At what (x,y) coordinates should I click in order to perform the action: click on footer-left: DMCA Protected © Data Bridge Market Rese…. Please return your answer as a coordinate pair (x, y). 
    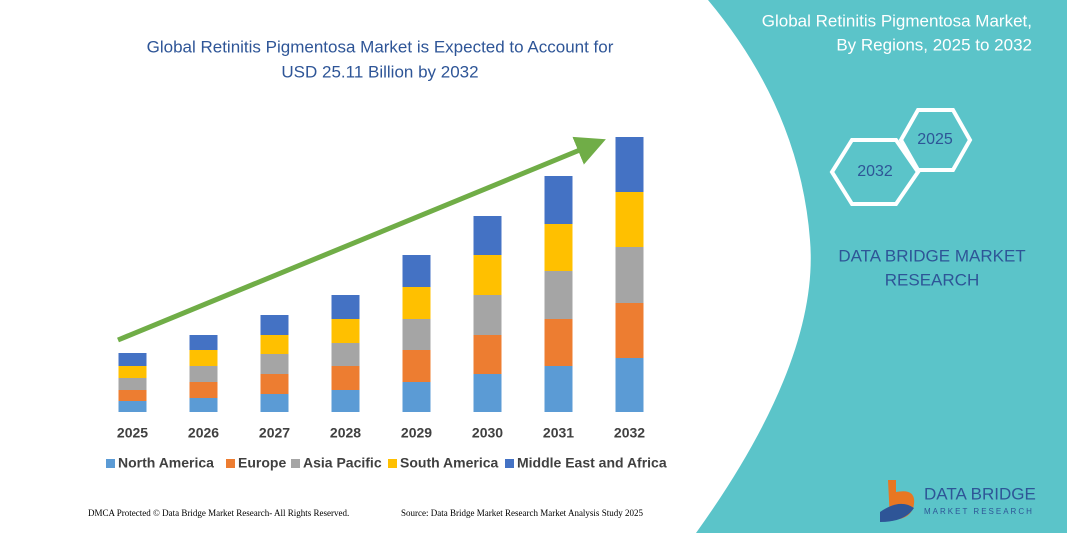
    Looking at the image, I should click on (218, 513).